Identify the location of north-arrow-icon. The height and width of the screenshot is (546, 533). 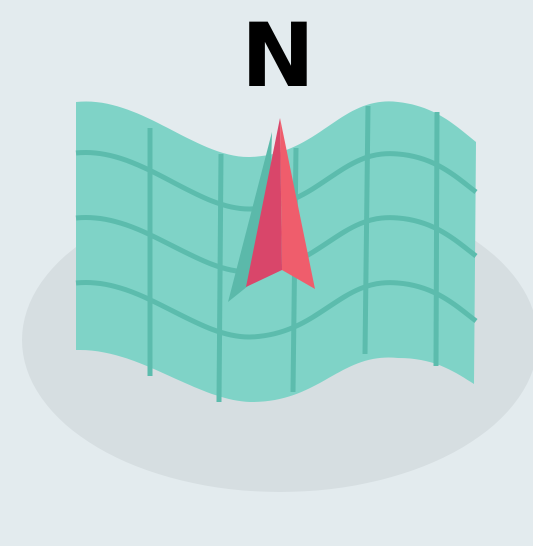
(271, 210).